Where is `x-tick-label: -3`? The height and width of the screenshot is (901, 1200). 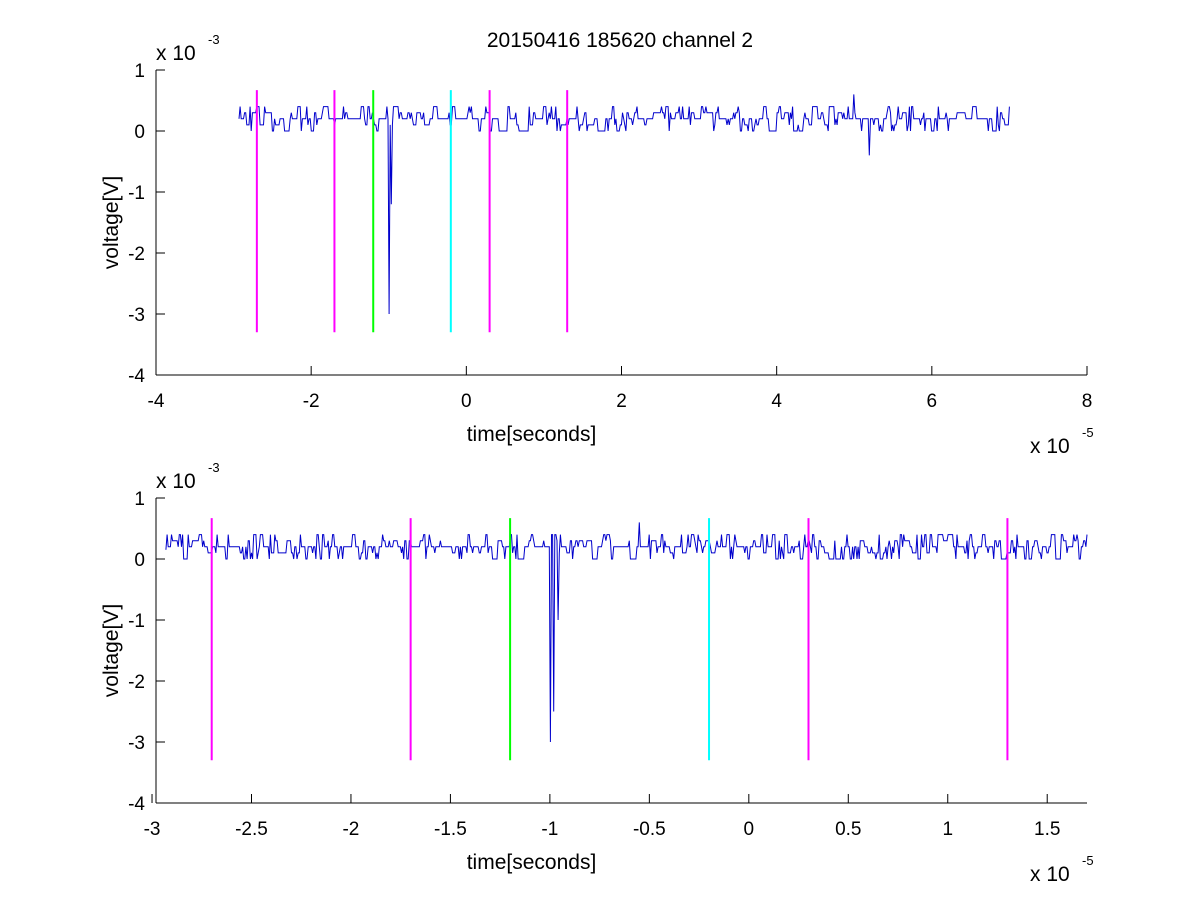 x-tick-label: -3 is located at coordinates (152, 829).